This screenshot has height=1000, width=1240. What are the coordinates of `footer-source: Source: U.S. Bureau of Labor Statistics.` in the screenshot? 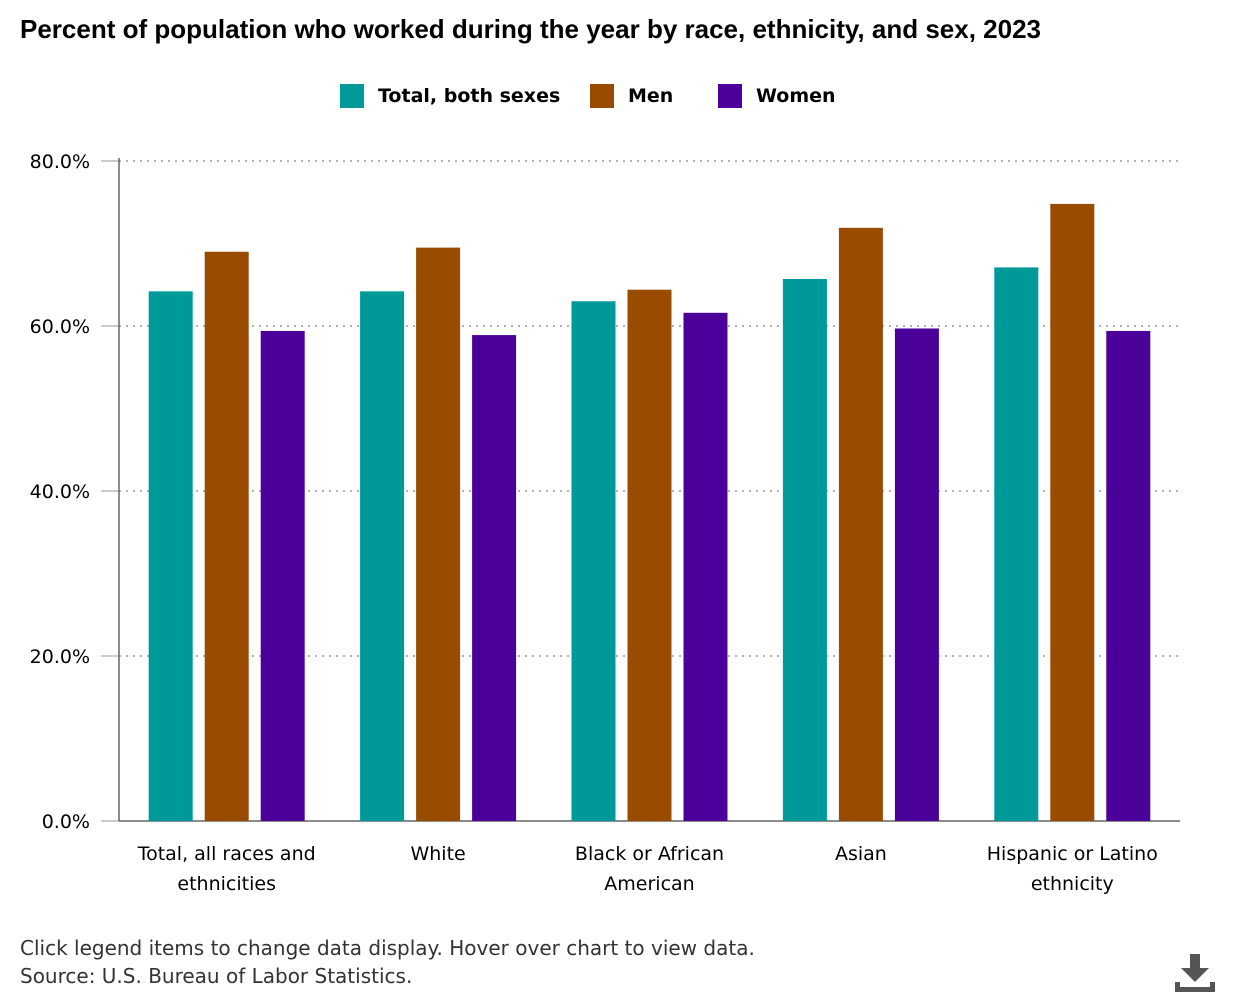 It's located at (216, 976).